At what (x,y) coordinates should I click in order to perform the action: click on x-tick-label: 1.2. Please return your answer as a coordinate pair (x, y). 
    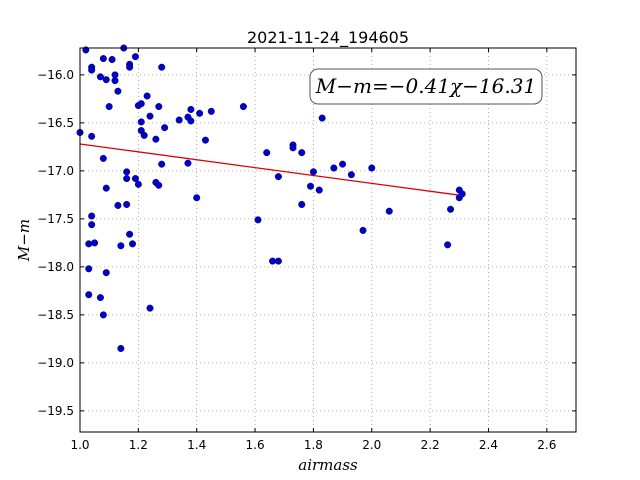
    Looking at the image, I should click on (138, 445).